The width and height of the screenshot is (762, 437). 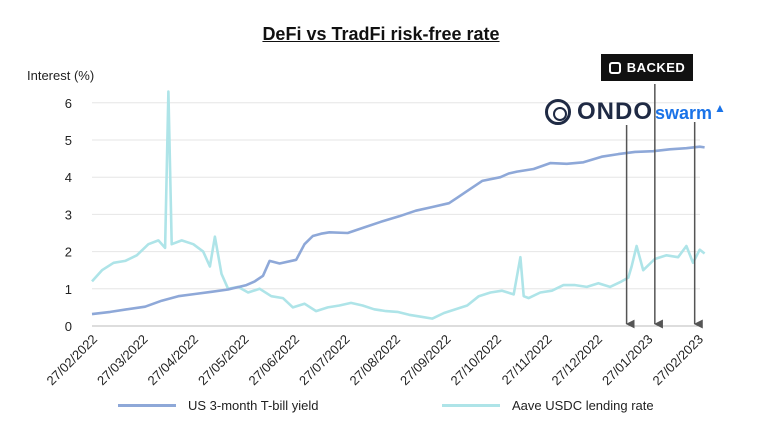 I want to click on y-tick-label: 0, so click(x=68, y=326).